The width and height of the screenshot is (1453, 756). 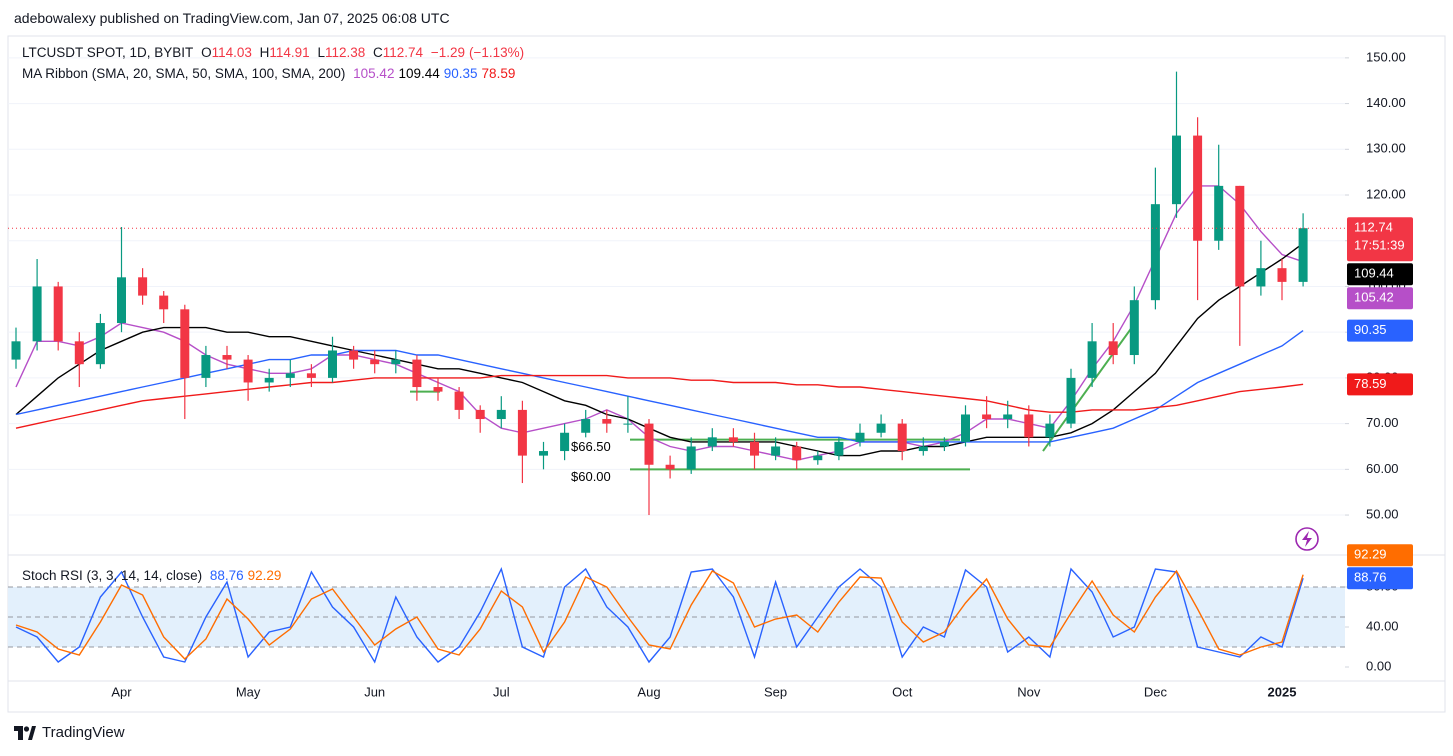 What do you see at coordinates (1370, 329) in the screenshot?
I see `price-tag-label: 90.35` at bounding box center [1370, 329].